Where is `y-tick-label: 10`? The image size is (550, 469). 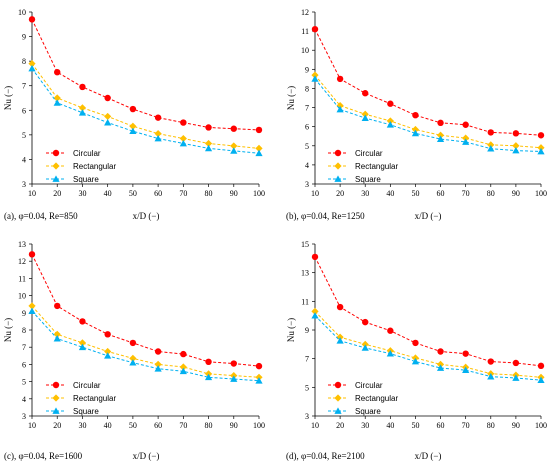
y-tick-label: 10 is located at coordinates (22, 296).